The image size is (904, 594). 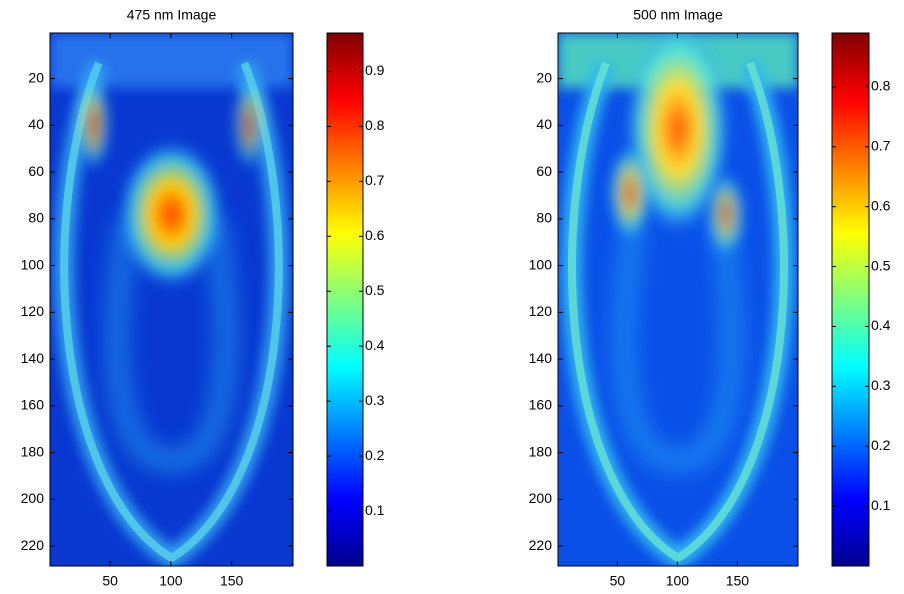 I want to click on colorbar-tick-label: 0.9, so click(x=375, y=70).